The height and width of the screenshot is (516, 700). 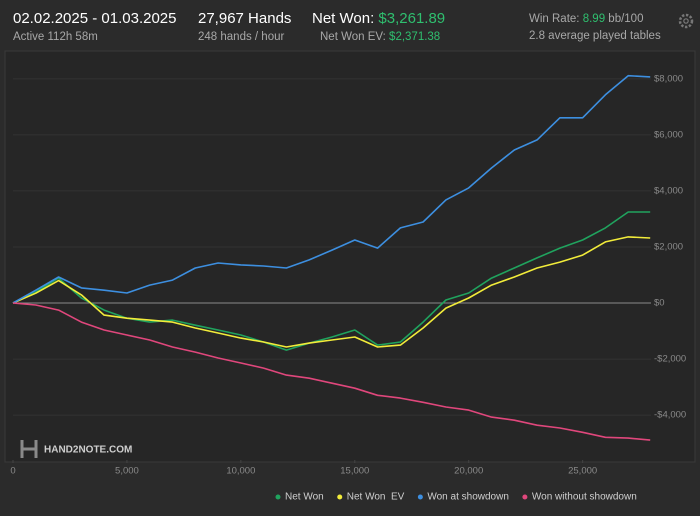 What do you see at coordinates (12, 471) in the screenshot?
I see `x-tick-label: 0` at bounding box center [12, 471].